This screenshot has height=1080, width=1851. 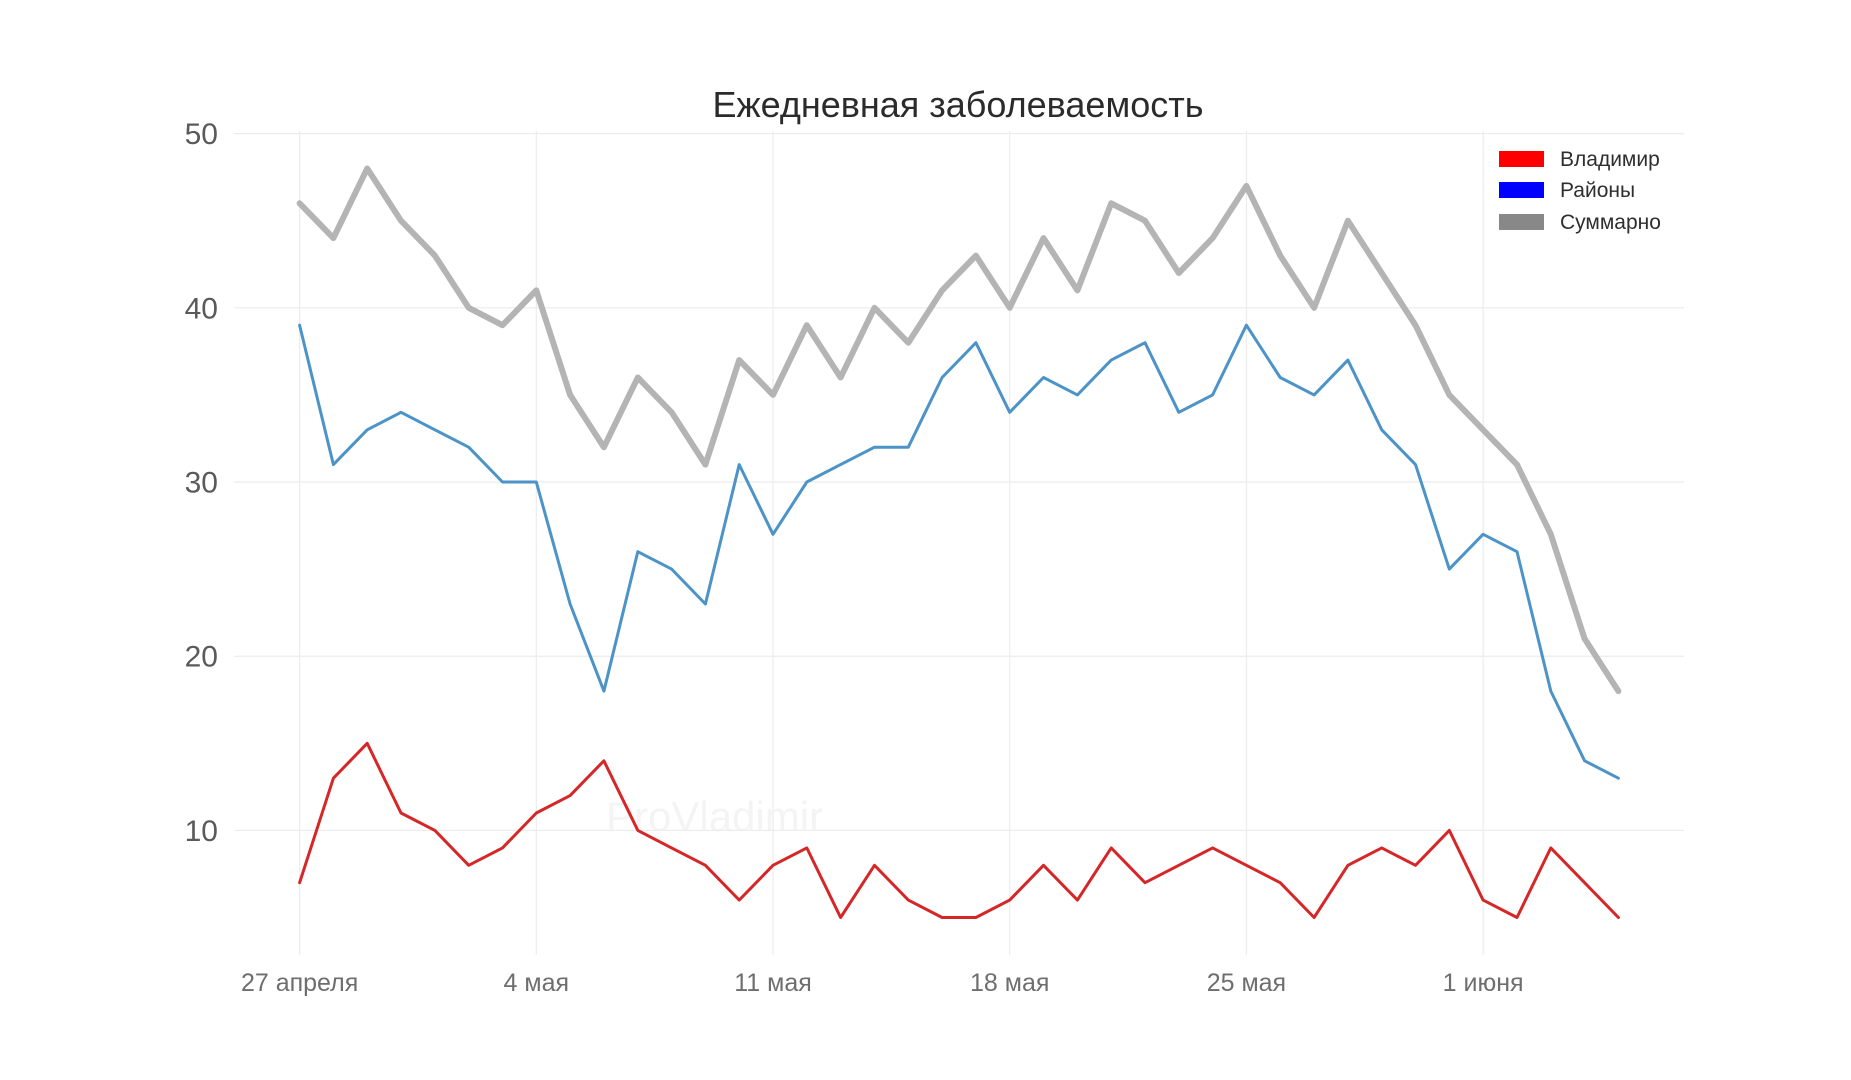 What do you see at coordinates (1009, 983) in the screenshot?
I see `x-tick-label-3: 18 мая` at bounding box center [1009, 983].